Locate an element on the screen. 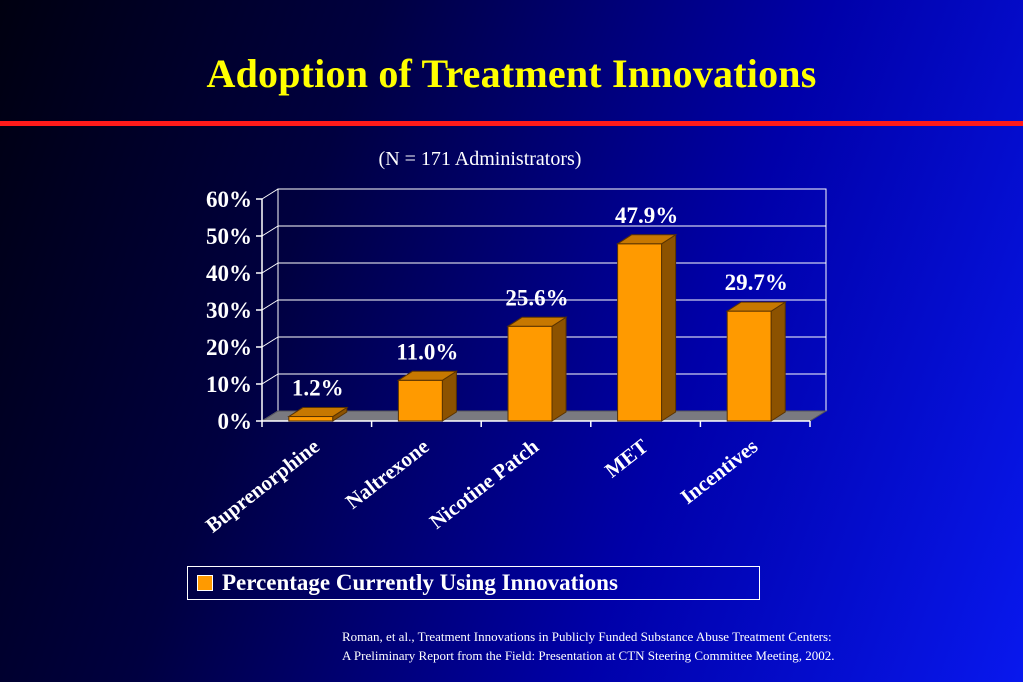 This screenshot has height=682, width=1023. x-category-label: MET is located at coordinates (626, 458).